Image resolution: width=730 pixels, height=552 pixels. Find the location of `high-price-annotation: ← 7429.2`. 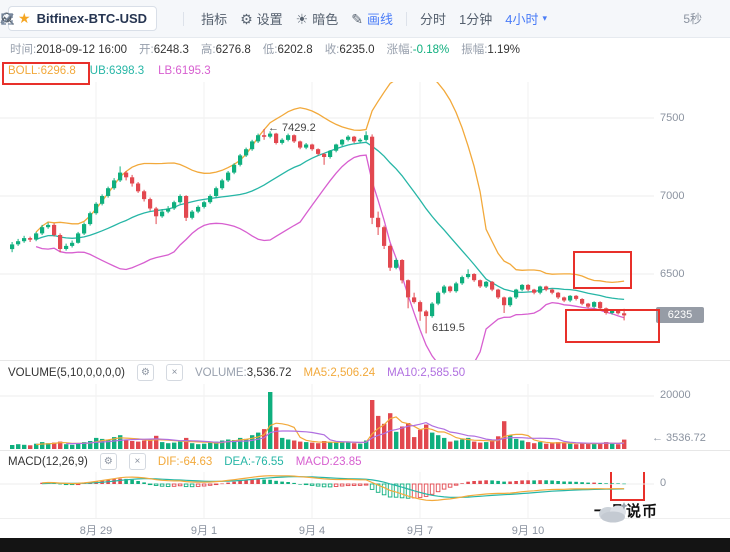

high-price-annotation: ← 7429.2 is located at coordinates (292, 128).